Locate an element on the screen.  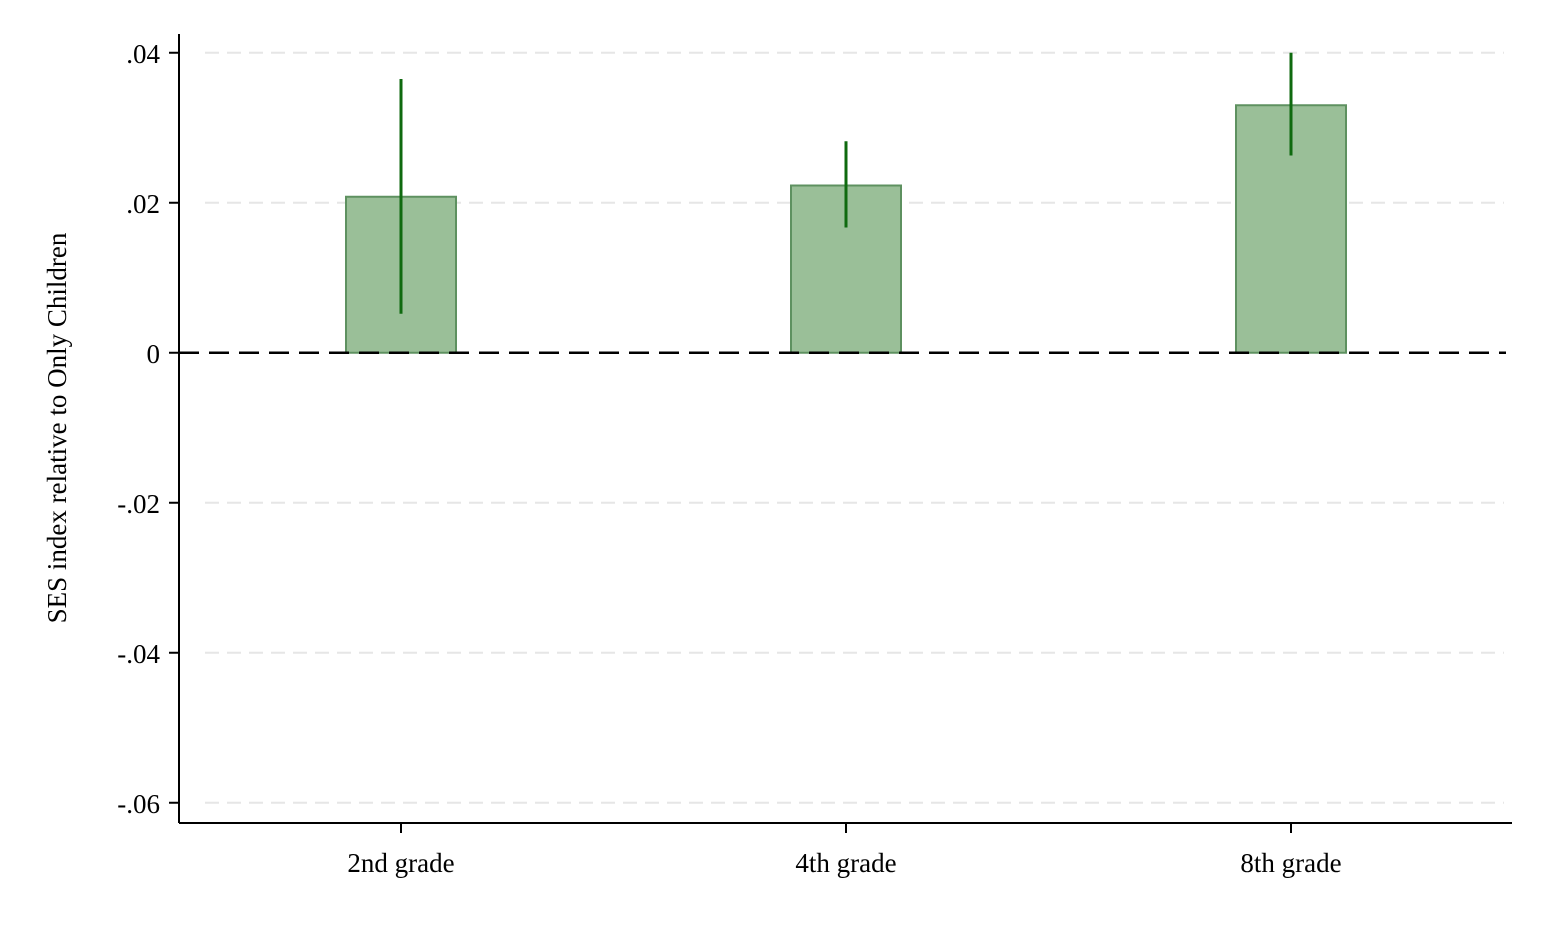
y-tick-label-5: -.06 is located at coordinates (138, 804).